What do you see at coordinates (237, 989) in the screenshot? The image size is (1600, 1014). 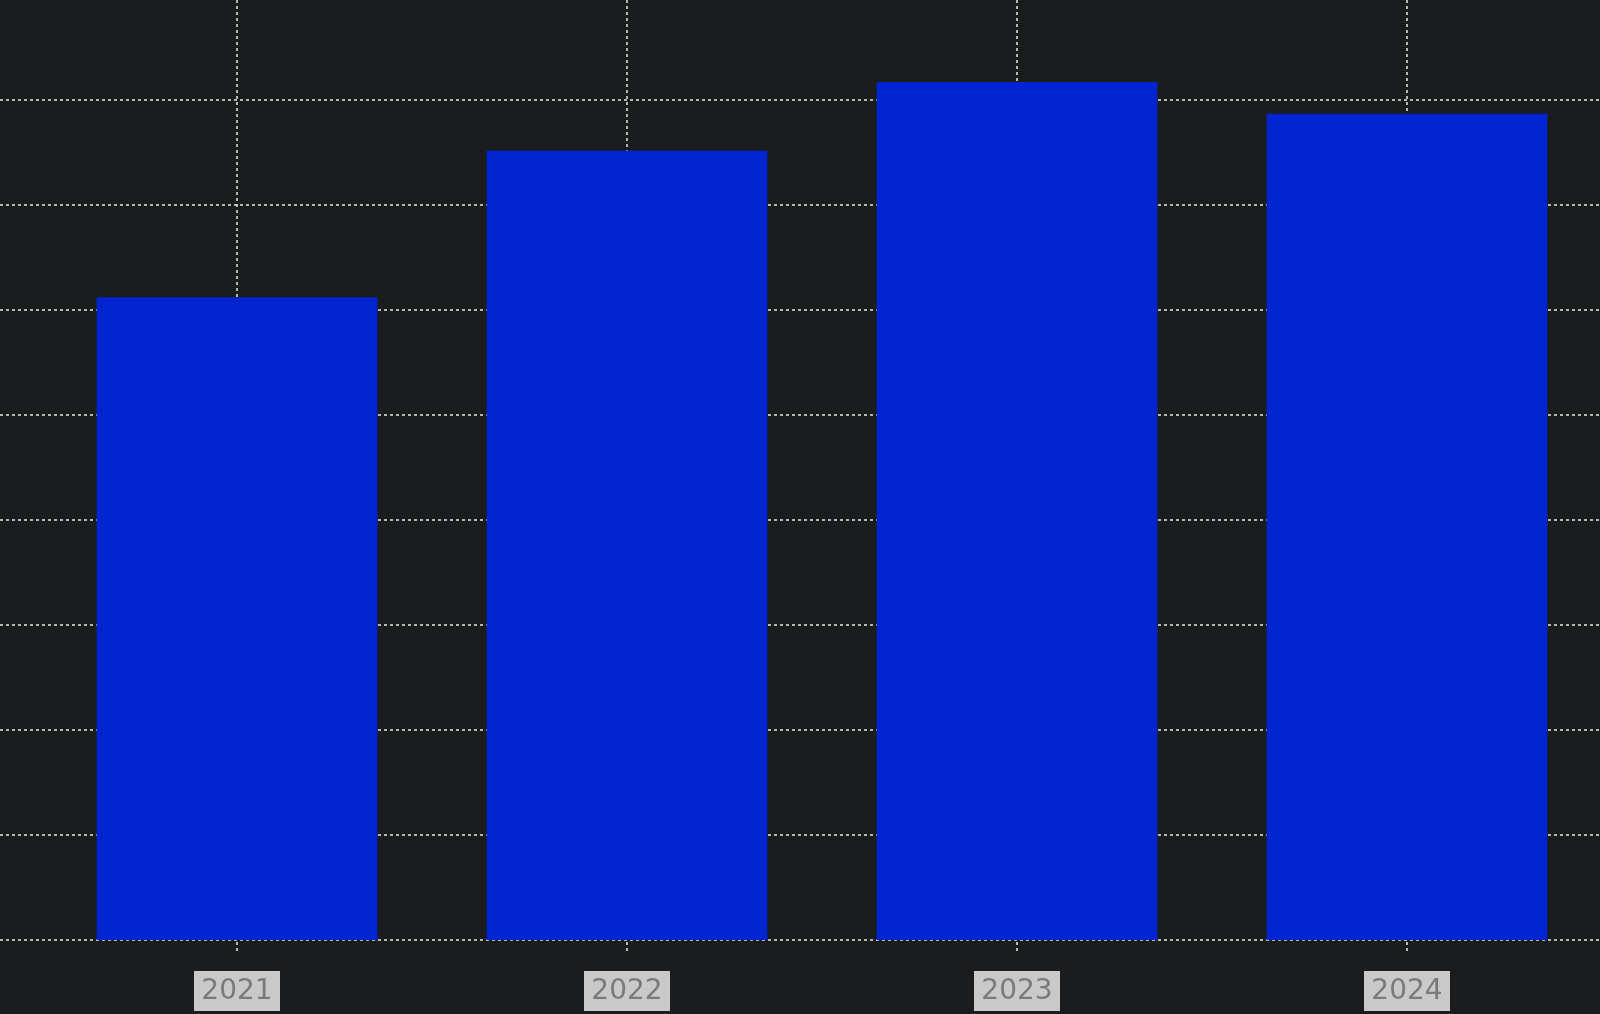 I see `x-tick-label: 2021` at bounding box center [237, 989].